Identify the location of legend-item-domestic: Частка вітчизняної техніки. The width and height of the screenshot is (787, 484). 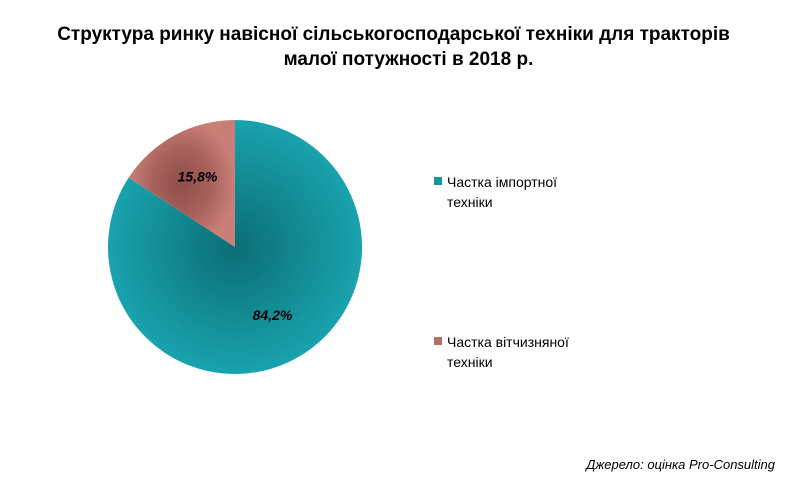
(519, 352).